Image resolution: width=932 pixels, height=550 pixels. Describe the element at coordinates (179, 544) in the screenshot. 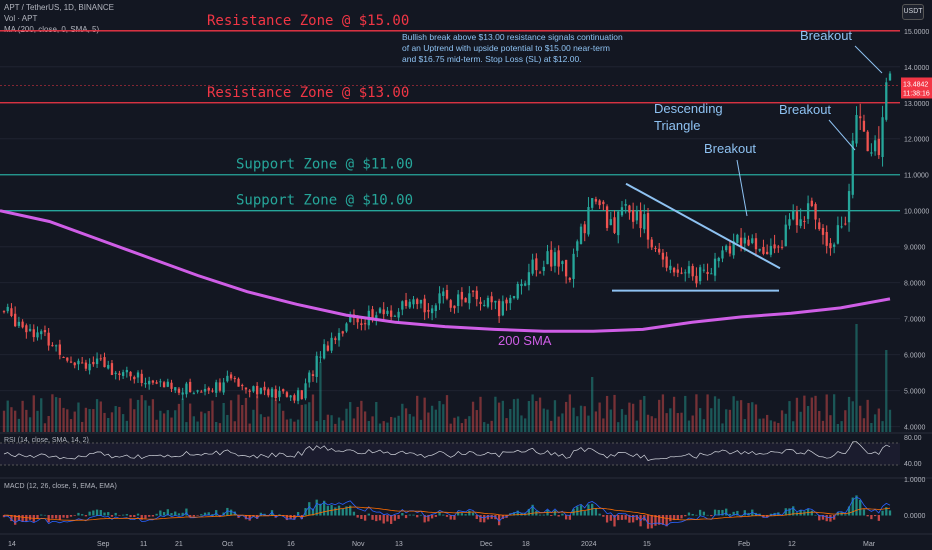

I see `time-tick: 21` at that location.